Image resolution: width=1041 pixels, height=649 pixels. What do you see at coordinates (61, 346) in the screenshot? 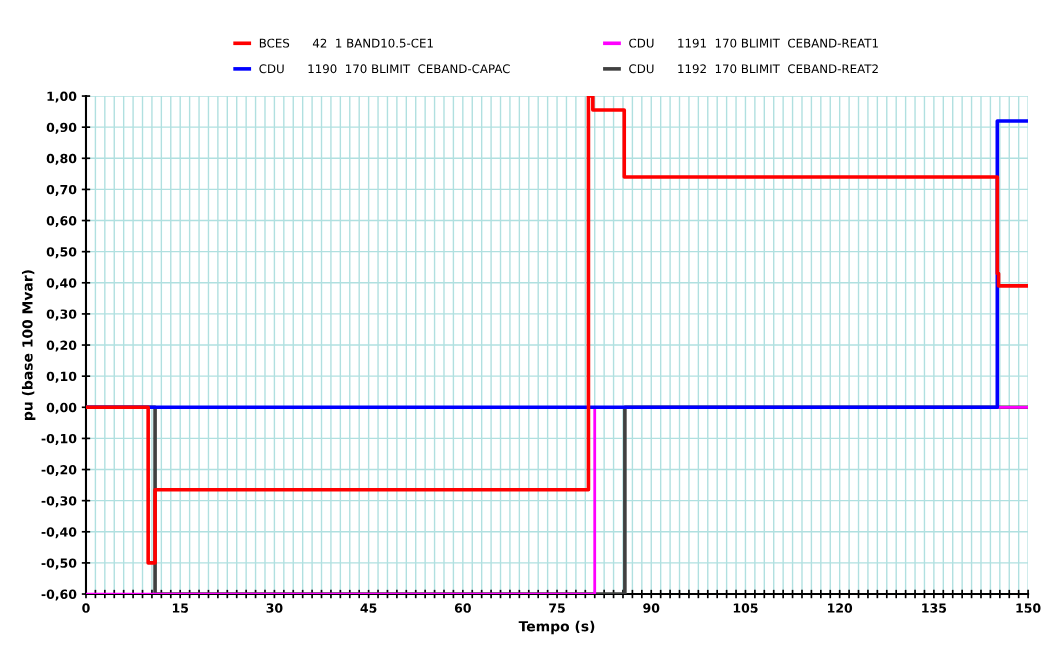
I see `y-tick-label: 0,20` at bounding box center [61, 346].